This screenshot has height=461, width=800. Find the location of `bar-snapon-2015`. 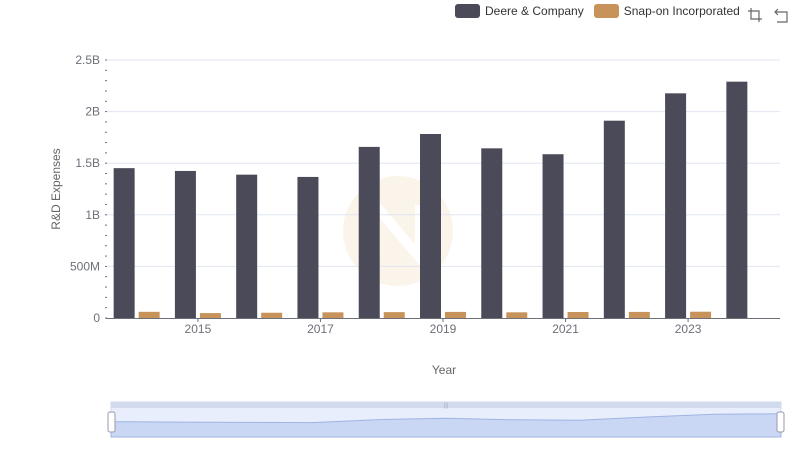

bar-snapon-2015 is located at coordinates (210, 315).